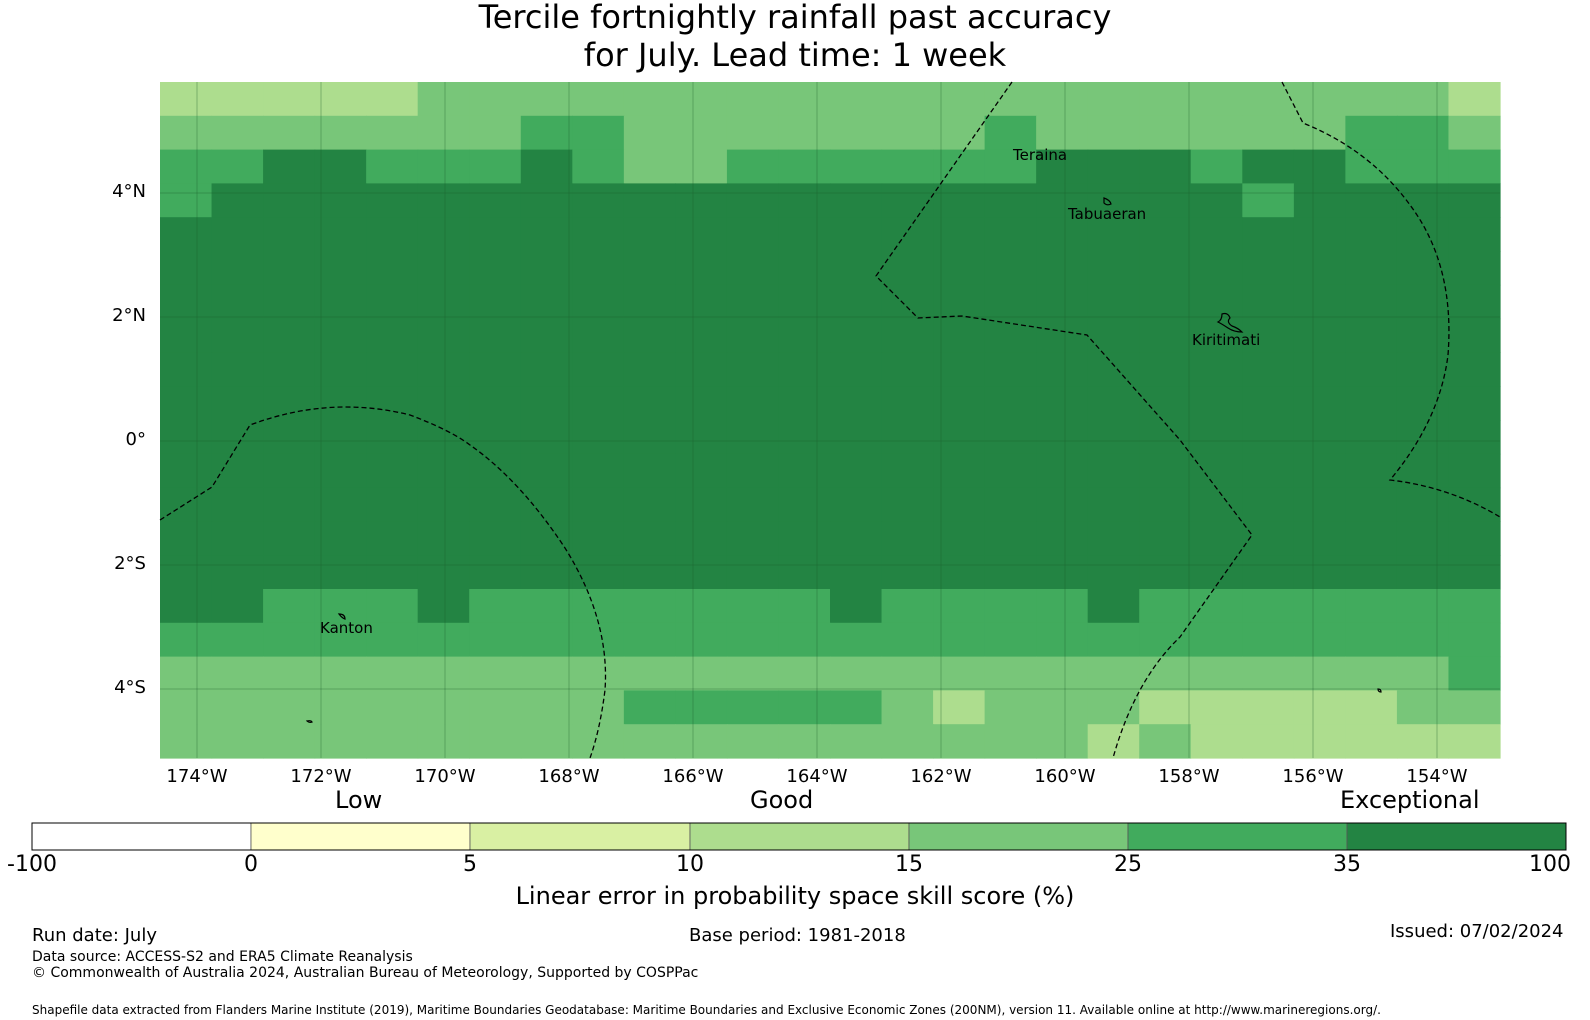 The width and height of the screenshot is (1590, 1020). I want to click on colorbar-segment, so click(1456, 836).